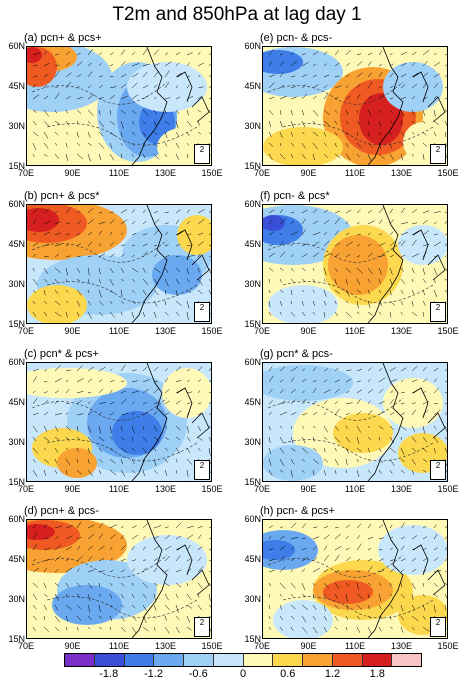 This screenshot has height=680, width=474. Describe the element at coordinates (114, 271) in the screenshot. I see `contour-line` at that location.